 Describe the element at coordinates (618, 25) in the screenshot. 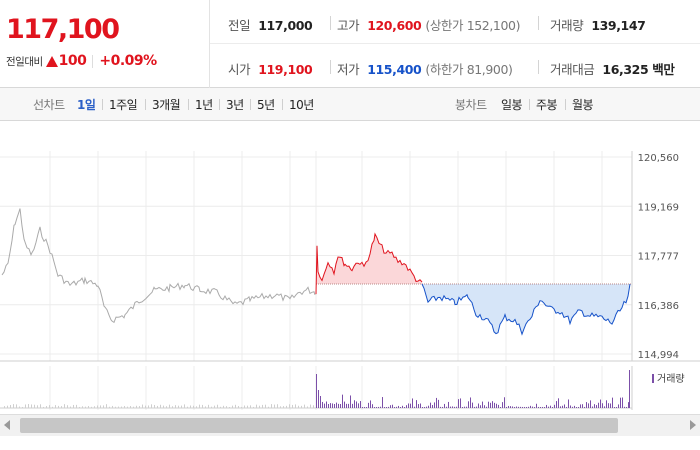

I see `stat-value: 139,147` at that location.